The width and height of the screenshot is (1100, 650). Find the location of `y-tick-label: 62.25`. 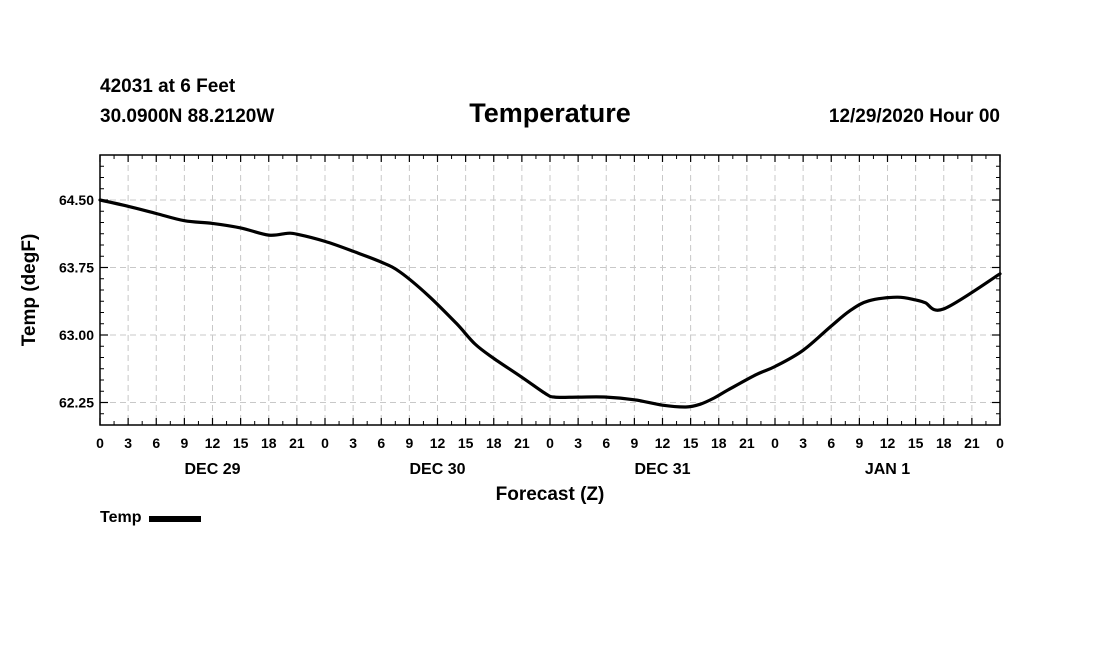

y-tick-label: 62.25 is located at coordinates (76, 403).